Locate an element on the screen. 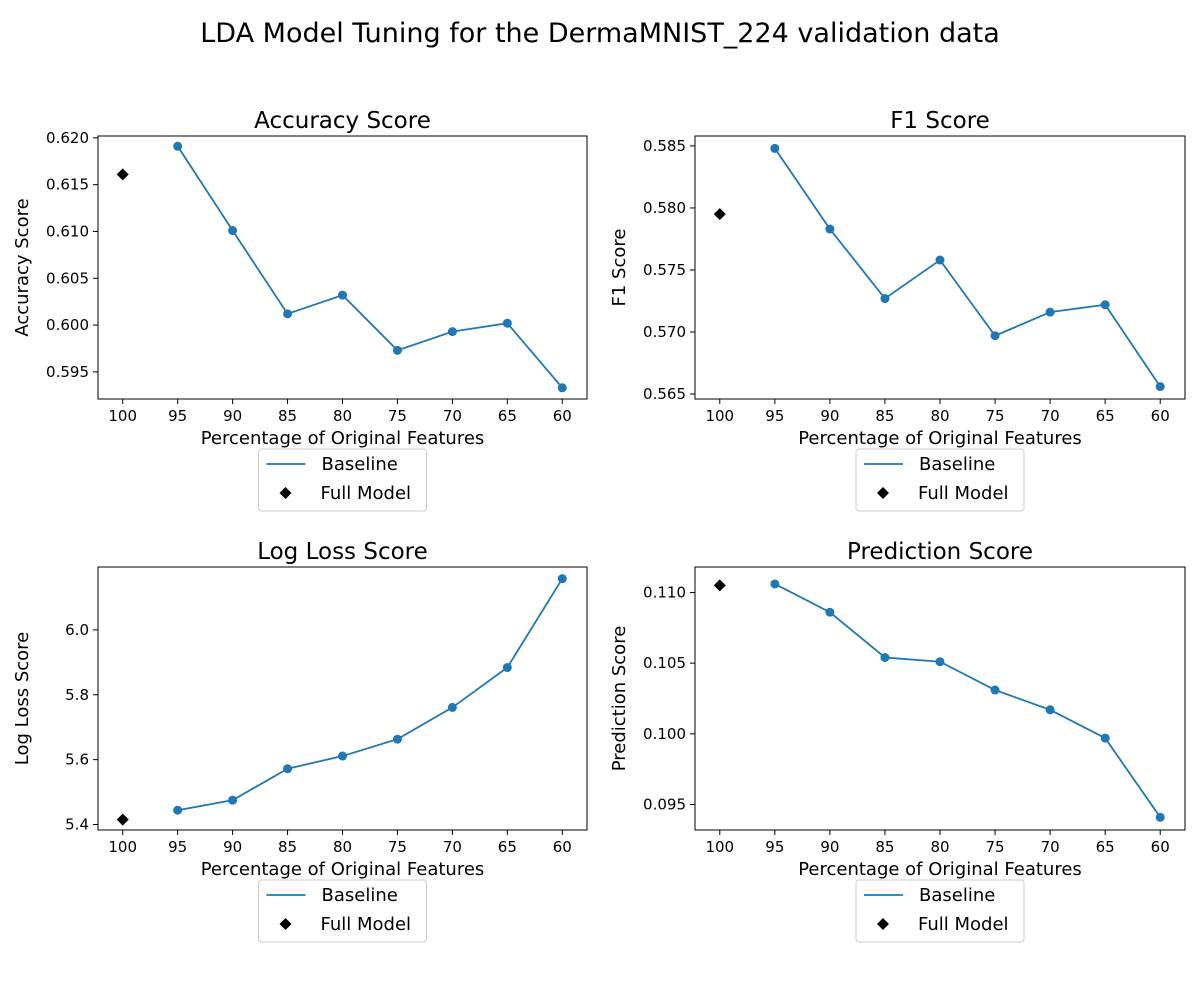 This screenshot has width=1200, height=1000. y-axis-label: Prediction Score is located at coordinates (619, 699).